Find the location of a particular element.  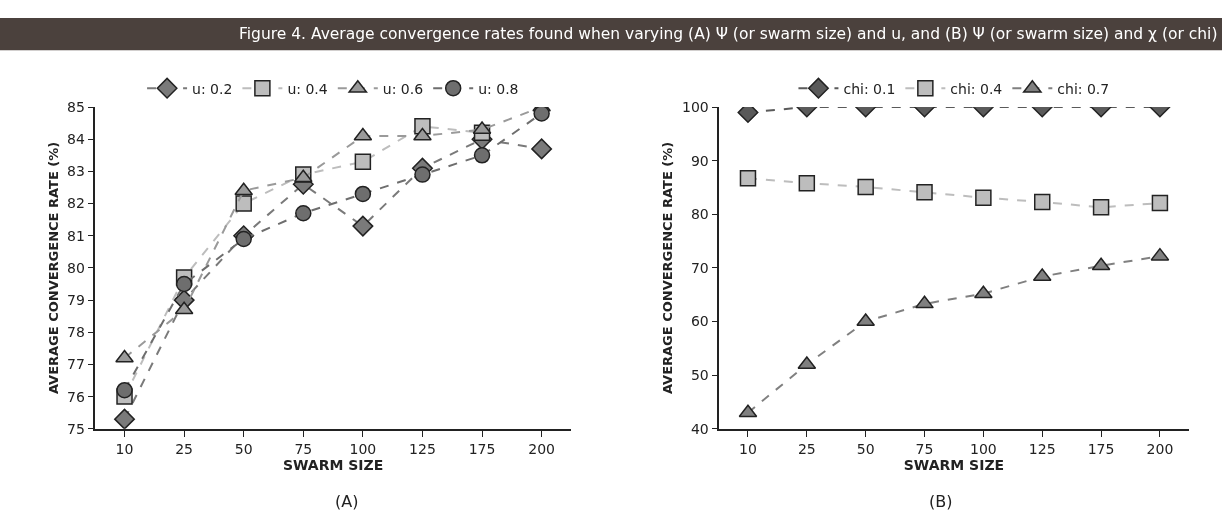

text: (B) is located at coordinates (941, 501).